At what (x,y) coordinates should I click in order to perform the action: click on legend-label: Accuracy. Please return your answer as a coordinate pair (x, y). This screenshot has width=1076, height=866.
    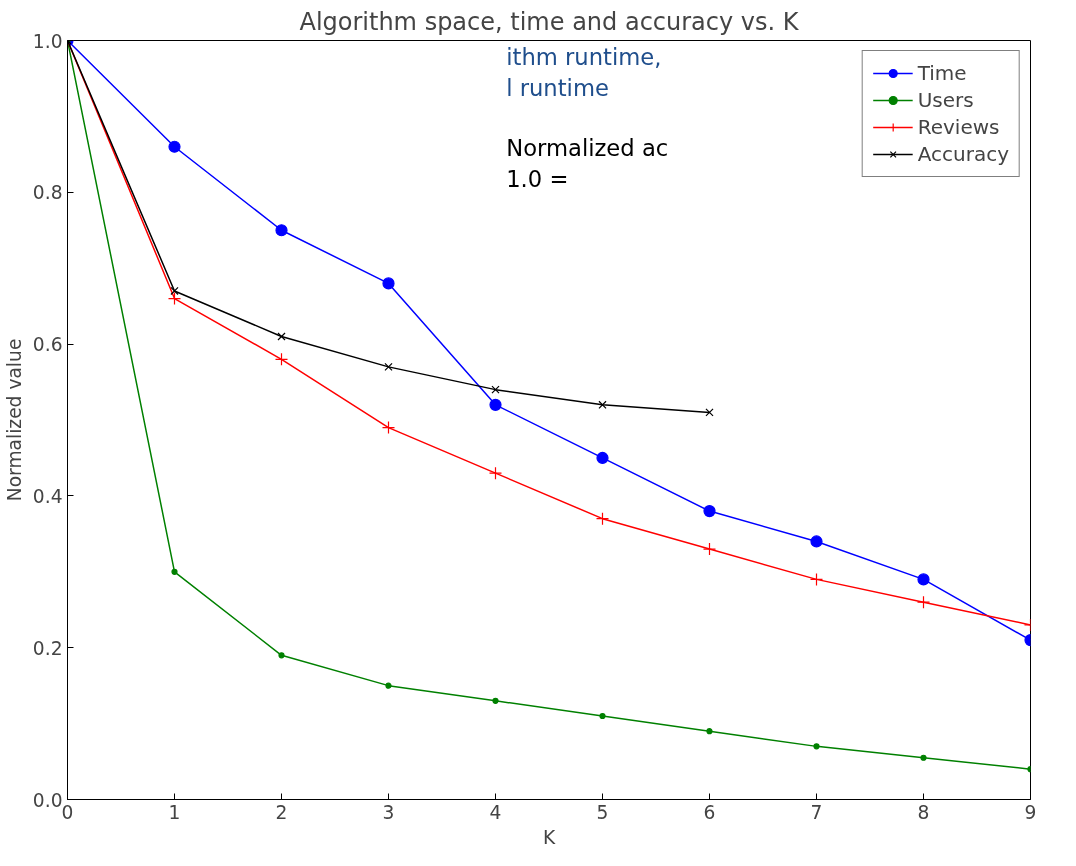
    Looking at the image, I should click on (963, 154).